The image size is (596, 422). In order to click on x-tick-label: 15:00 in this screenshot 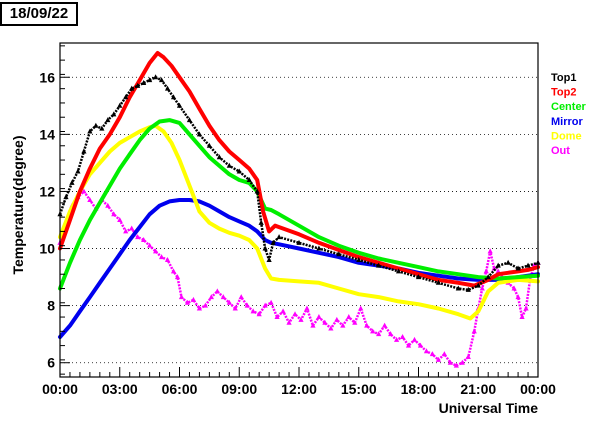, I will do `click(359, 389)`.